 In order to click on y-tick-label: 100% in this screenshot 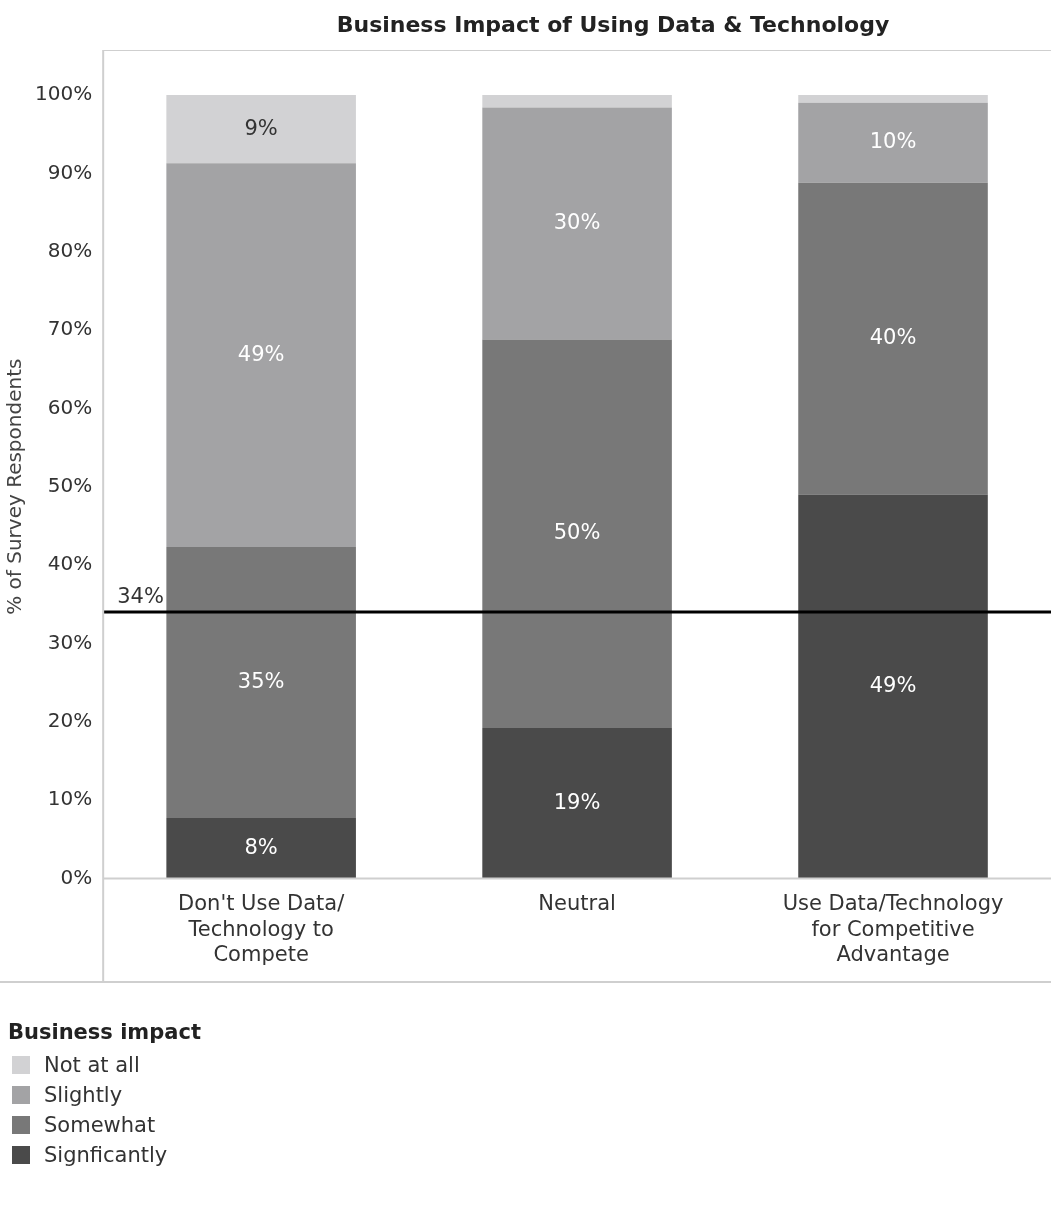, I will do `click(63, 93)`.